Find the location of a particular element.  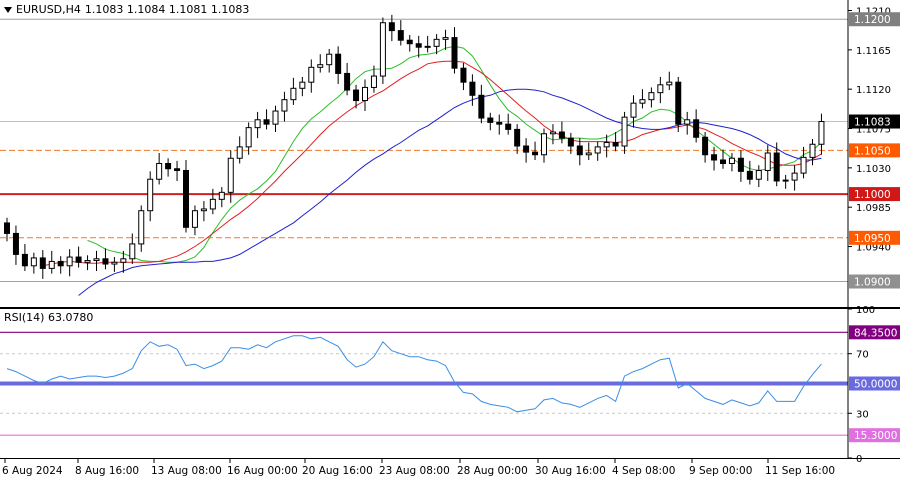

rsi-tick-label: 30 is located at coordinates (862, 414).